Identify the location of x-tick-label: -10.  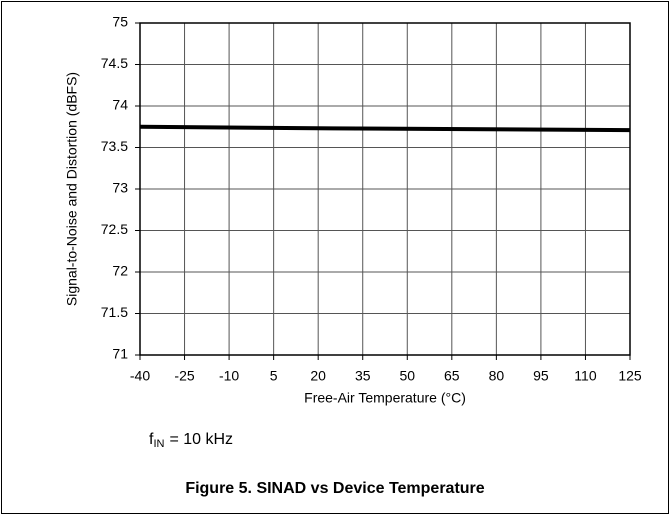
(229, 376).